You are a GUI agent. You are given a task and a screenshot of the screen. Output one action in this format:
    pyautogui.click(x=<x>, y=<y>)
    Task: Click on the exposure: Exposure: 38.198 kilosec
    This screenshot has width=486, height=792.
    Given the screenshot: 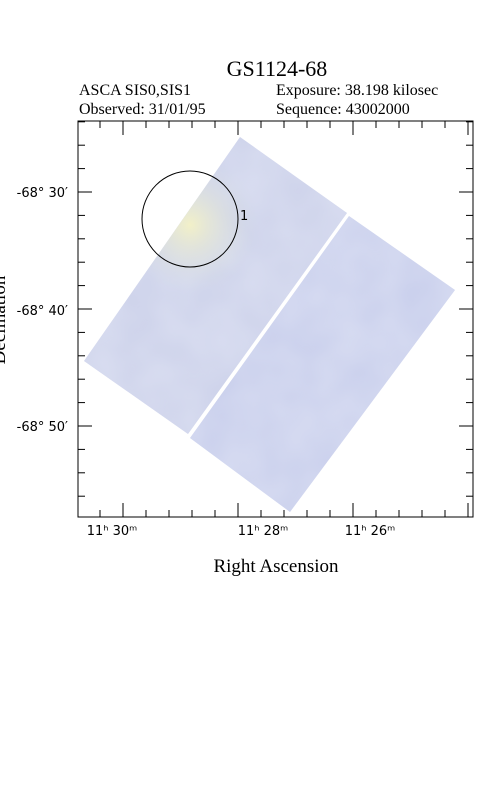 What is the action you would take?
    pyautogui.click(x=357, y=90)
    